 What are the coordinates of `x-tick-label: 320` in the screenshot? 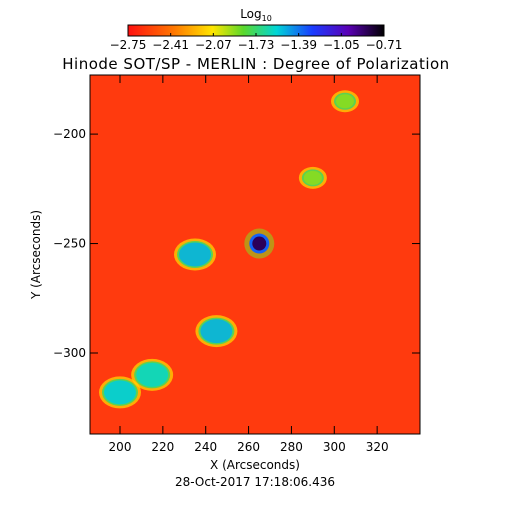 It's located at (377, 447).